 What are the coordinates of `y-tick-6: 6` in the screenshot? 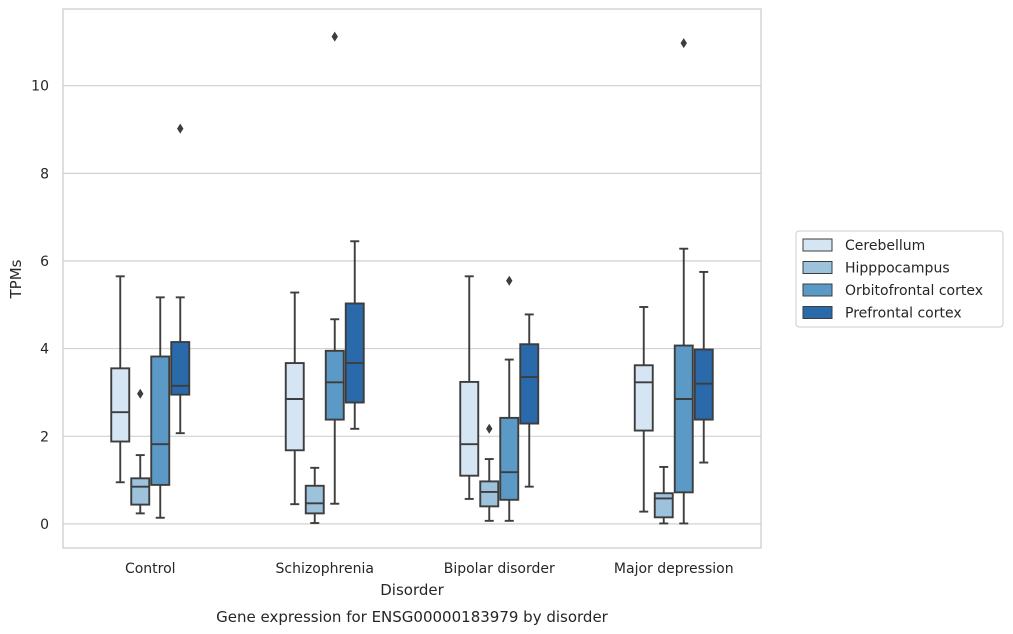 It's located at (44, 262).